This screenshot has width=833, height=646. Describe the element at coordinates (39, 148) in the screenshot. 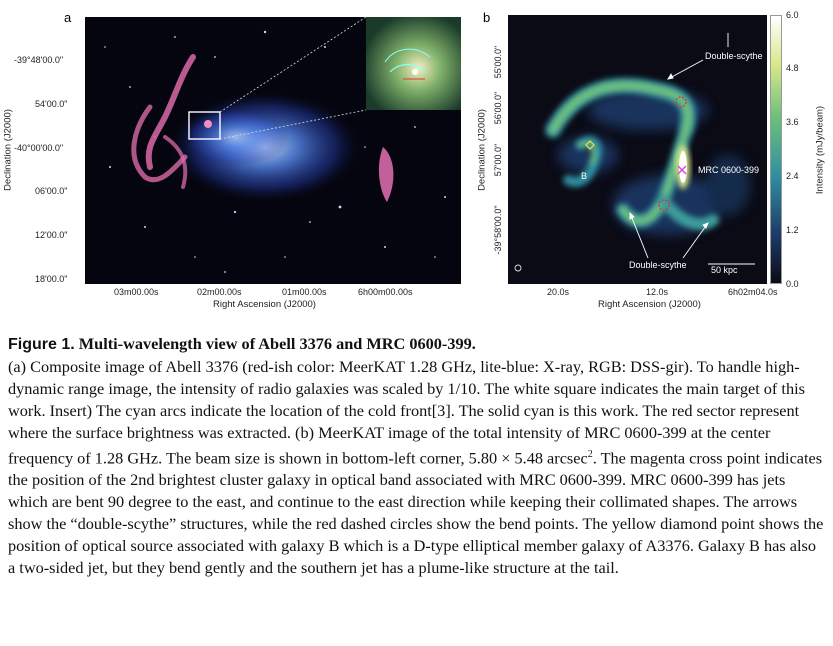

I see `panel-a-y-tick: -40°00'00.0"` at that location.